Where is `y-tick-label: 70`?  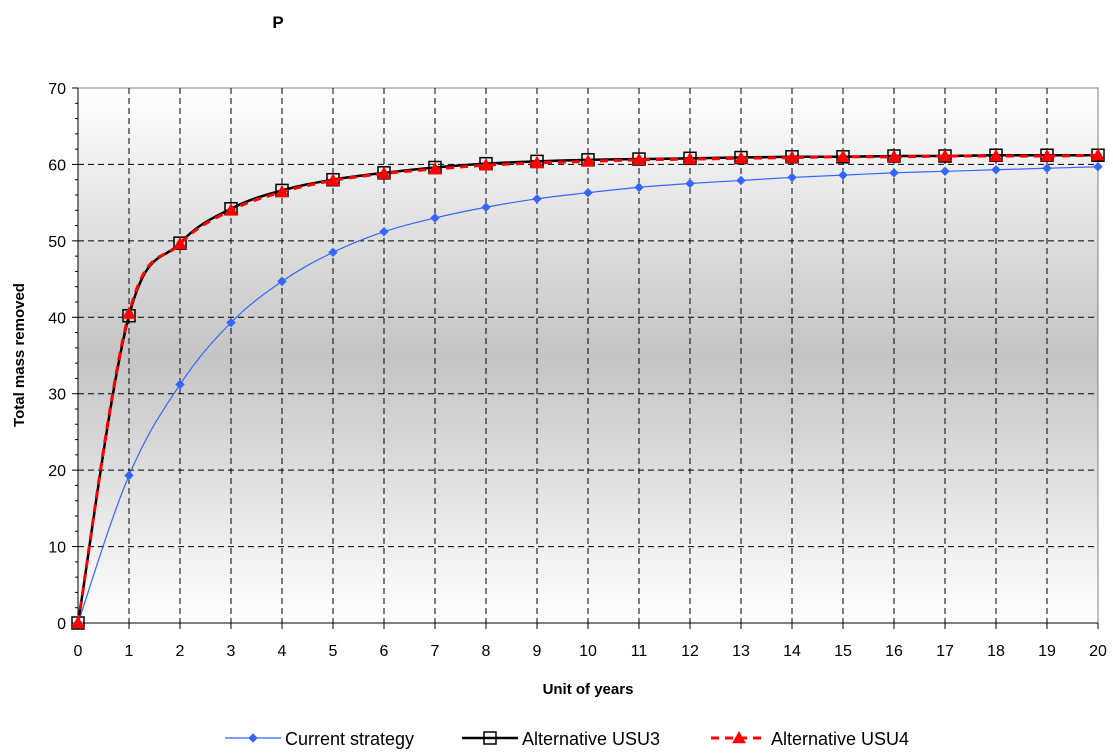 y-tick-label: 70 is located at coordinates (57, 89).